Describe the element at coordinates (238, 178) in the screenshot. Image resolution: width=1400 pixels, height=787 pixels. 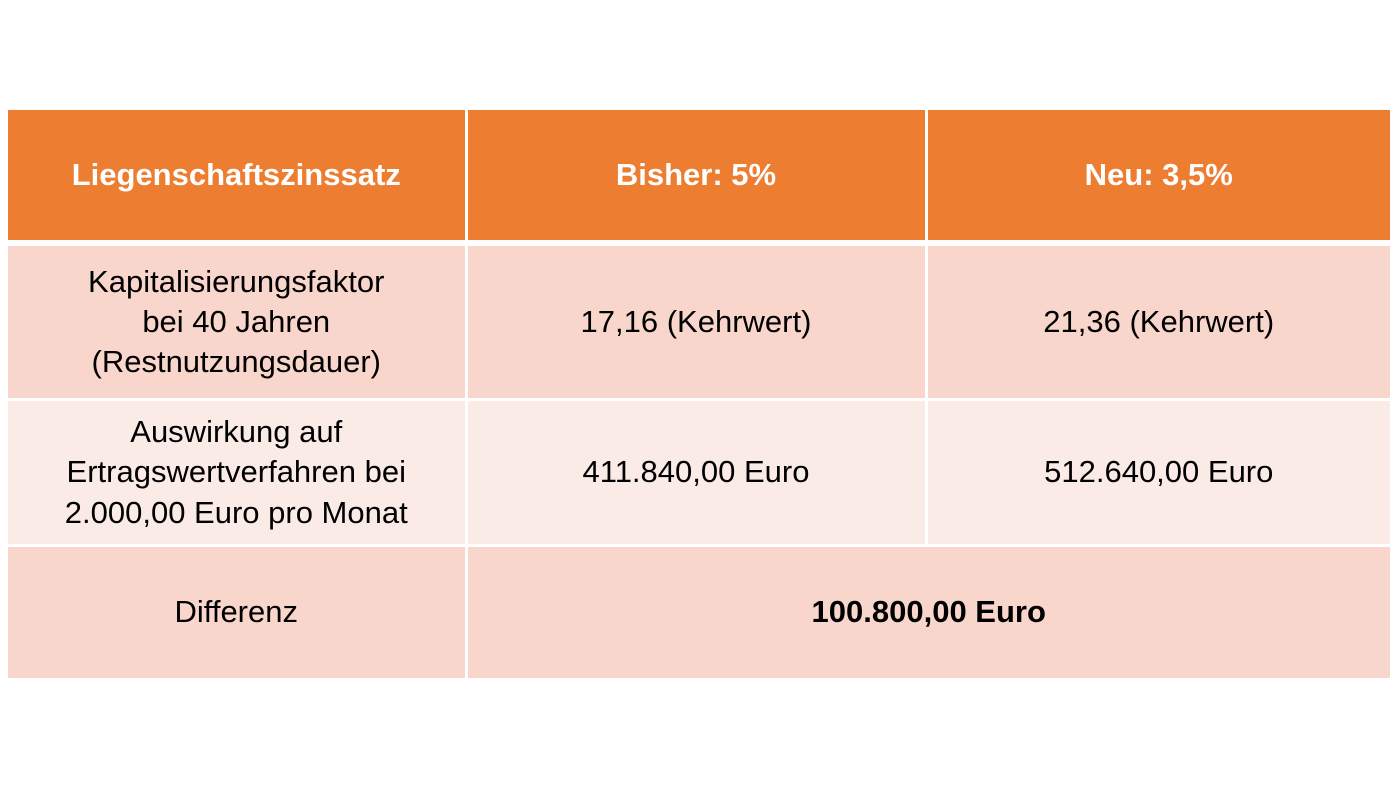
I see `header-liegenschaftszinssatz: Liegenschaftszinssatz` at that location.